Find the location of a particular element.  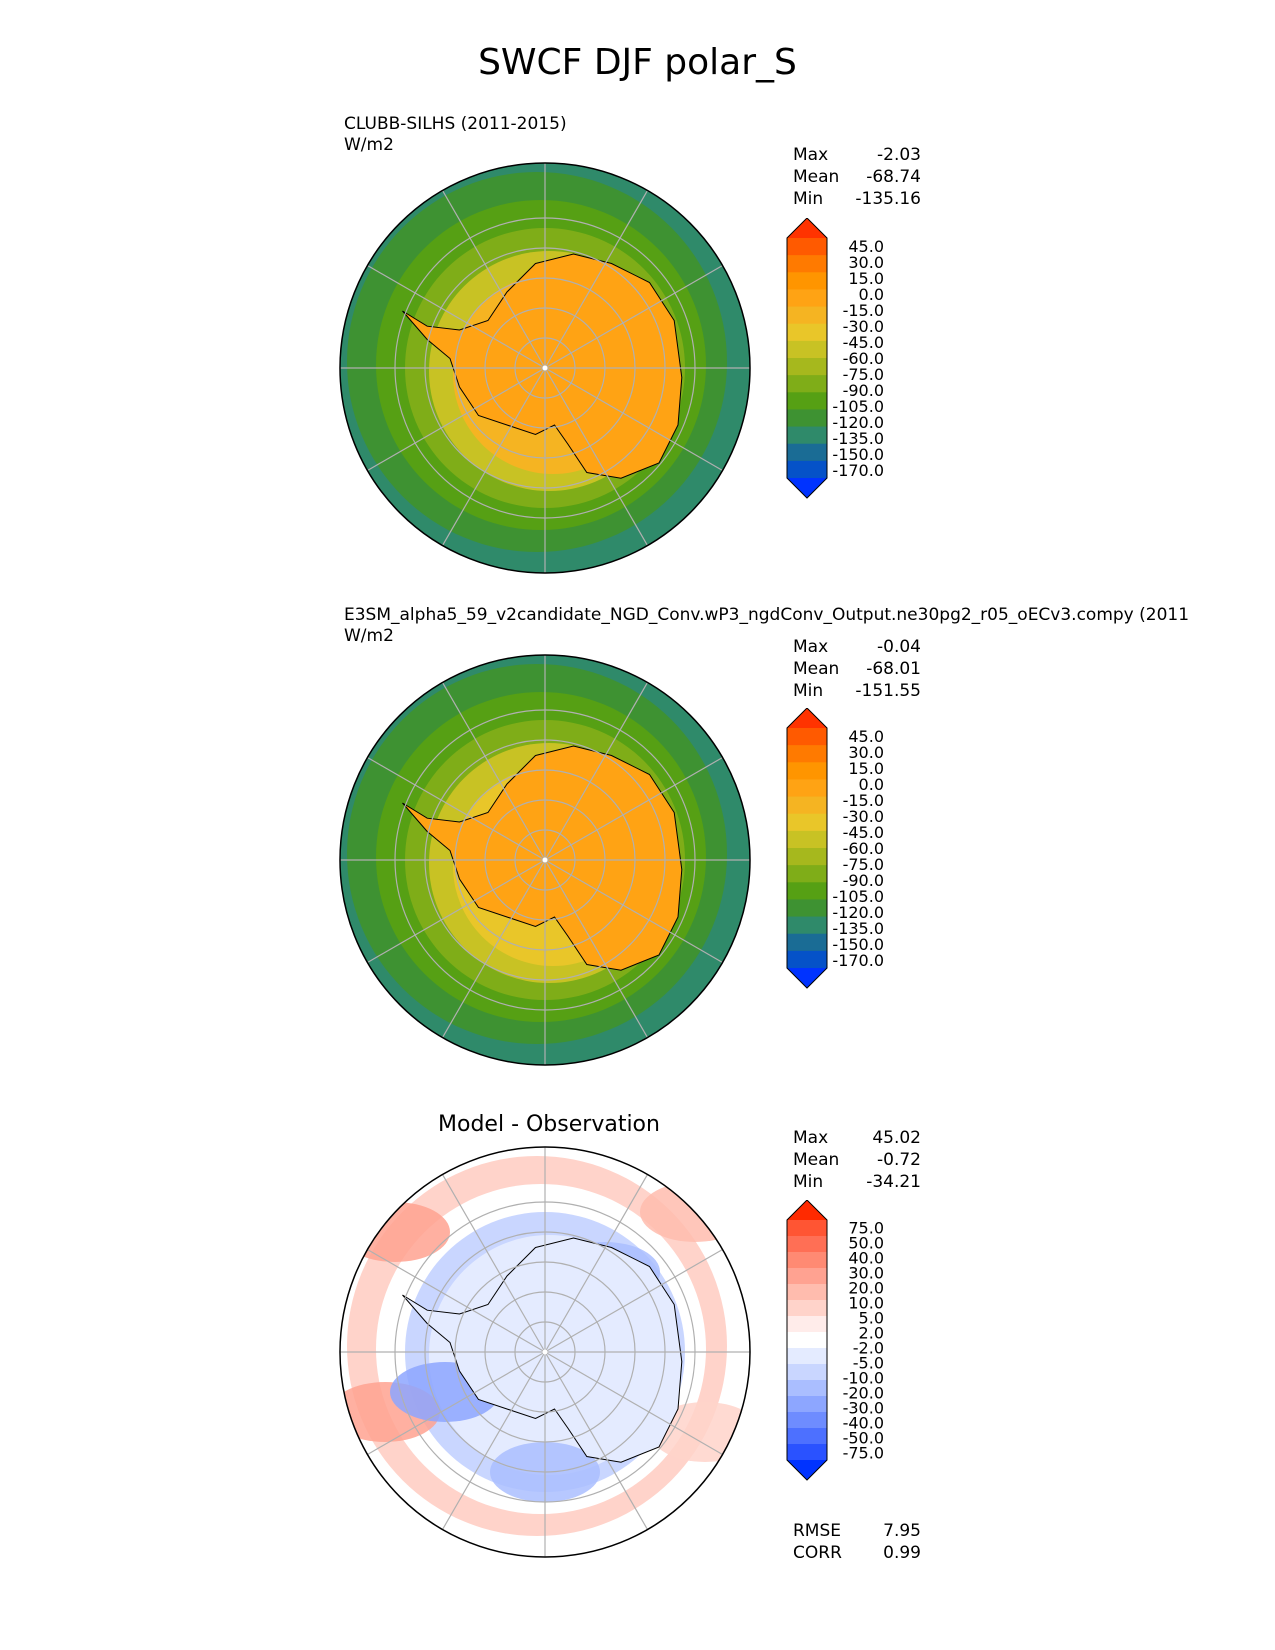

panel-test-header-line1: CLUBB-SILHS (2011-2015) is located at coordinates (455, 124).